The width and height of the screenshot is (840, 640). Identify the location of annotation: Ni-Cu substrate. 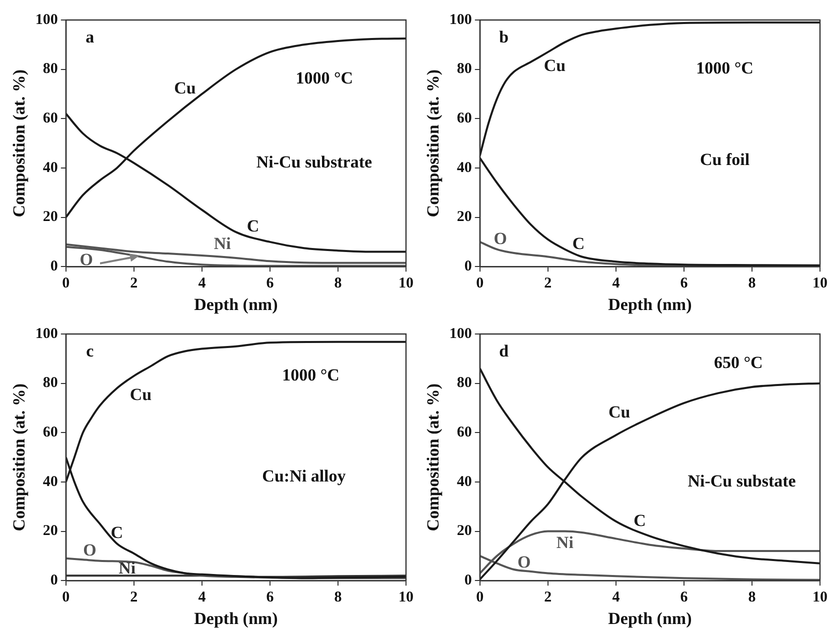
(314, 162).